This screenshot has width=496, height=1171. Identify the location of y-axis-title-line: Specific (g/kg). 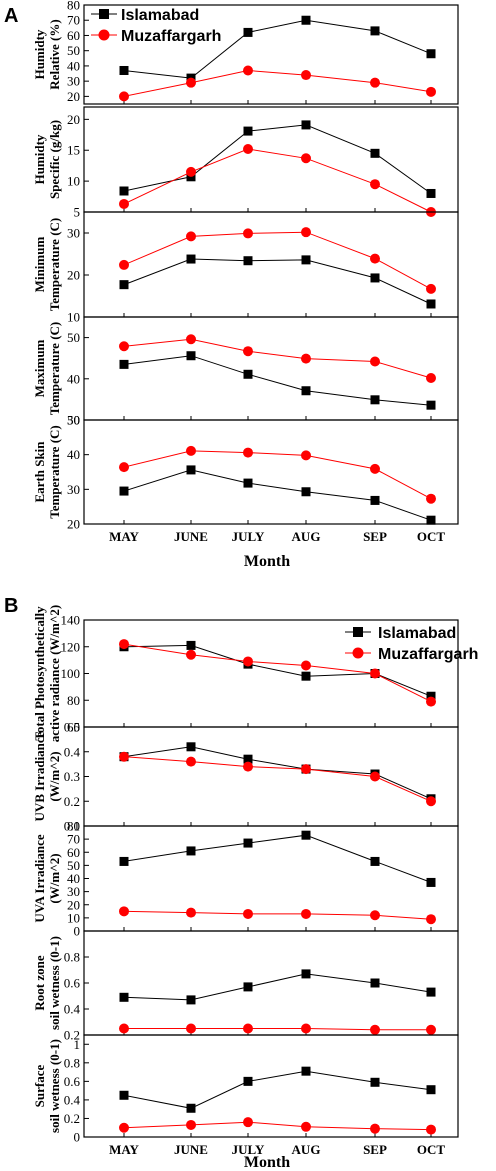
(54, 159).